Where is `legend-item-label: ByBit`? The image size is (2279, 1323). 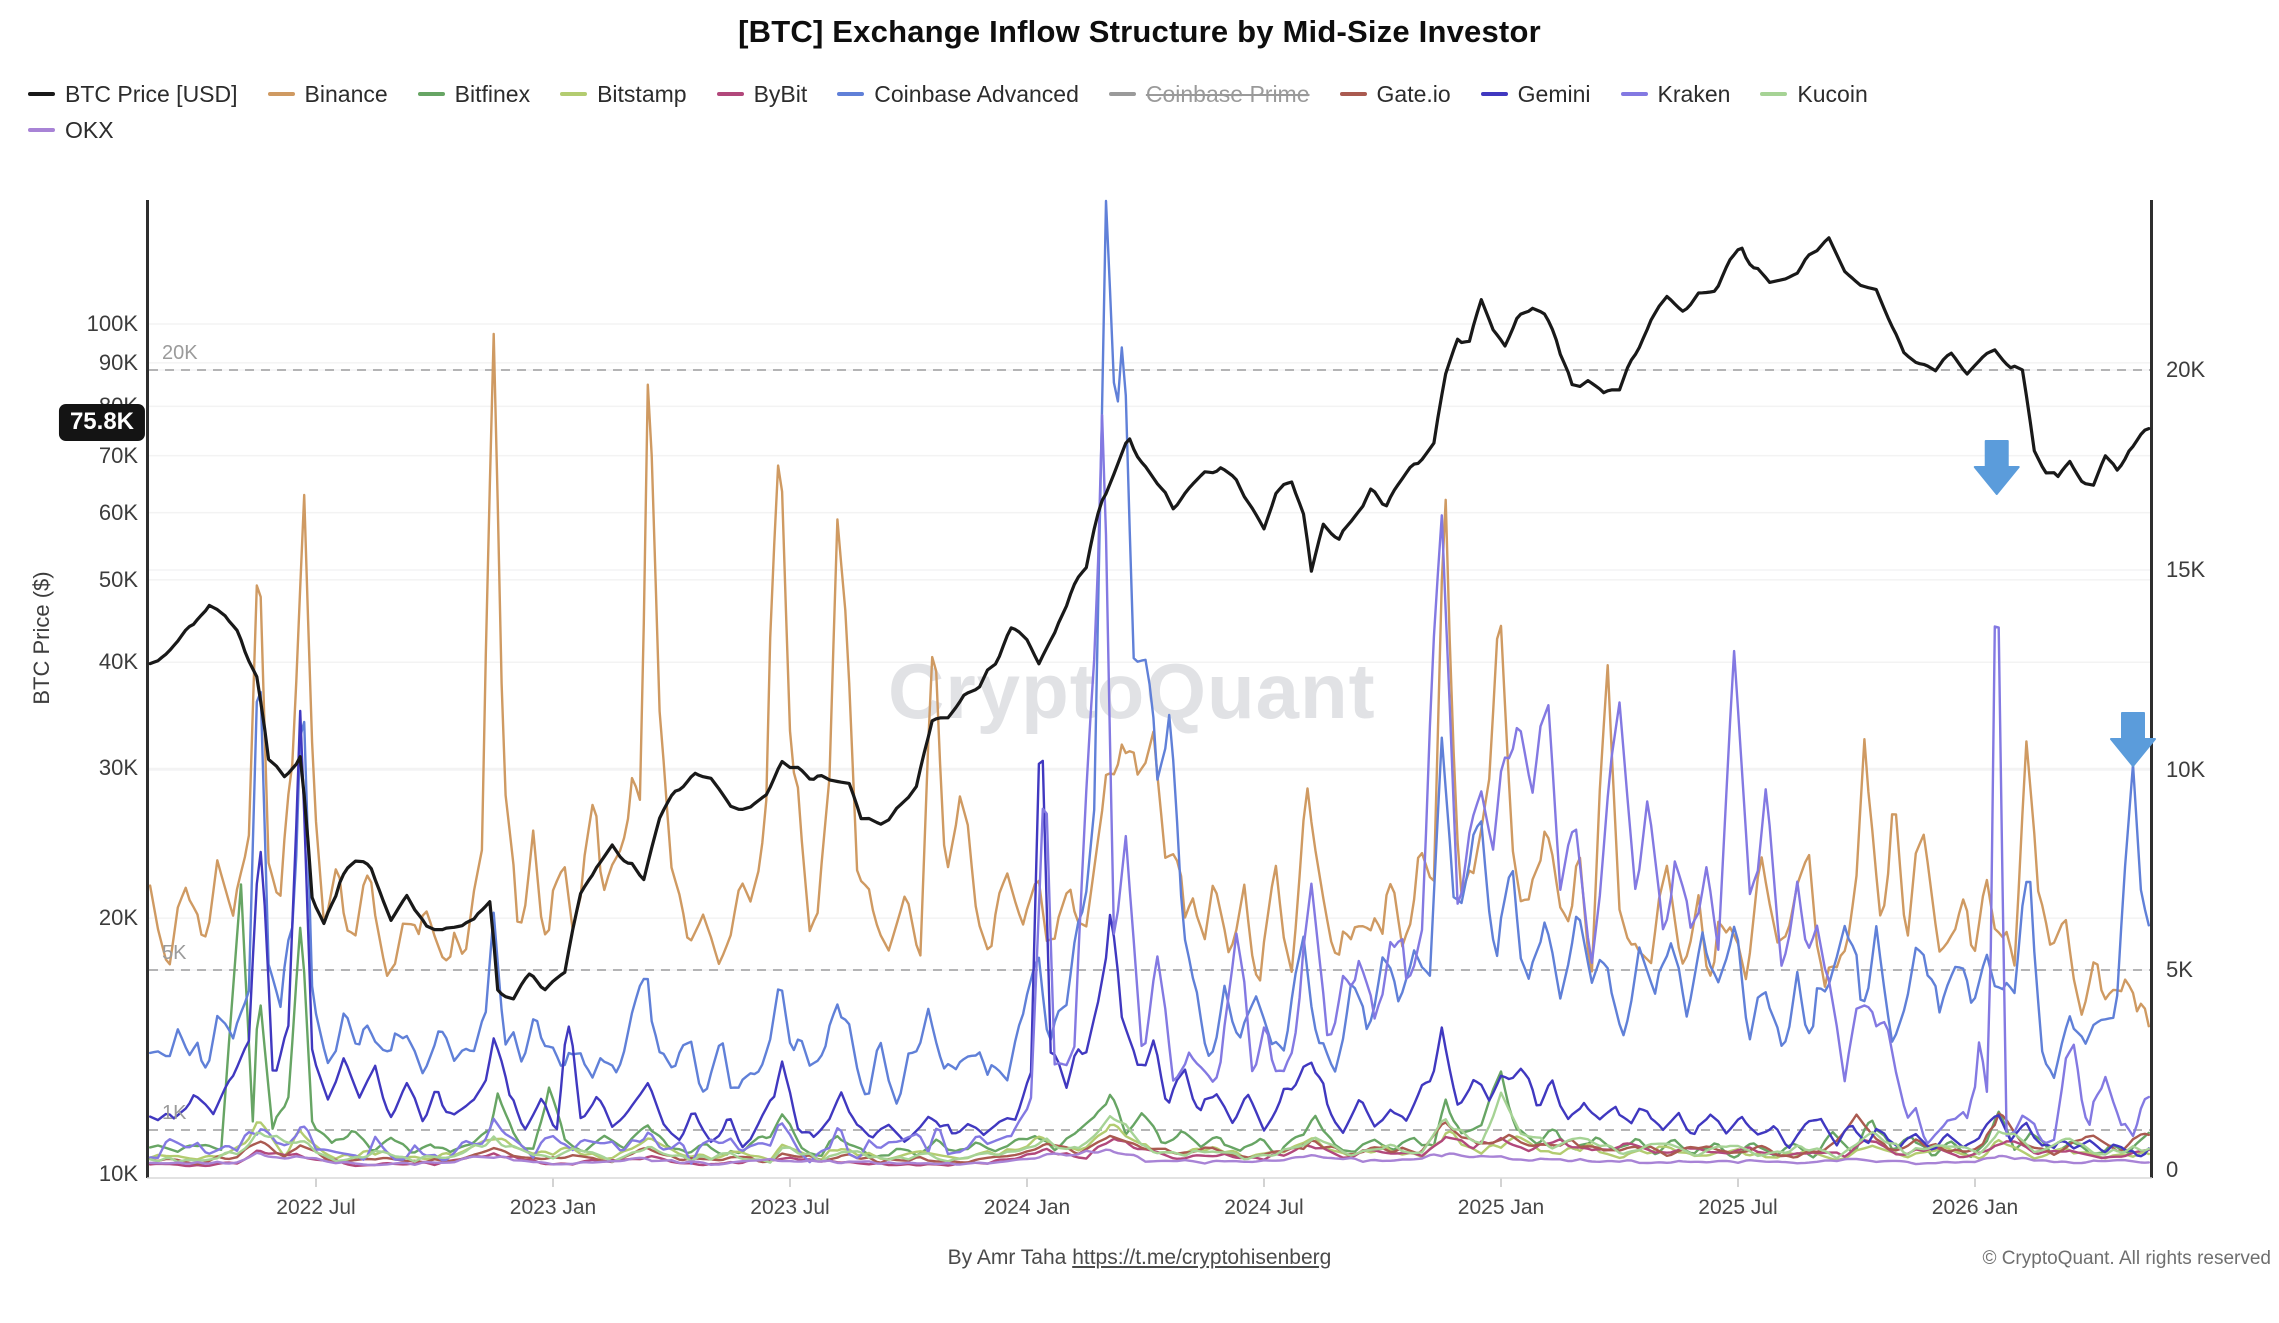 legend-item-label: ByBit is located at coordinates (780, 93).